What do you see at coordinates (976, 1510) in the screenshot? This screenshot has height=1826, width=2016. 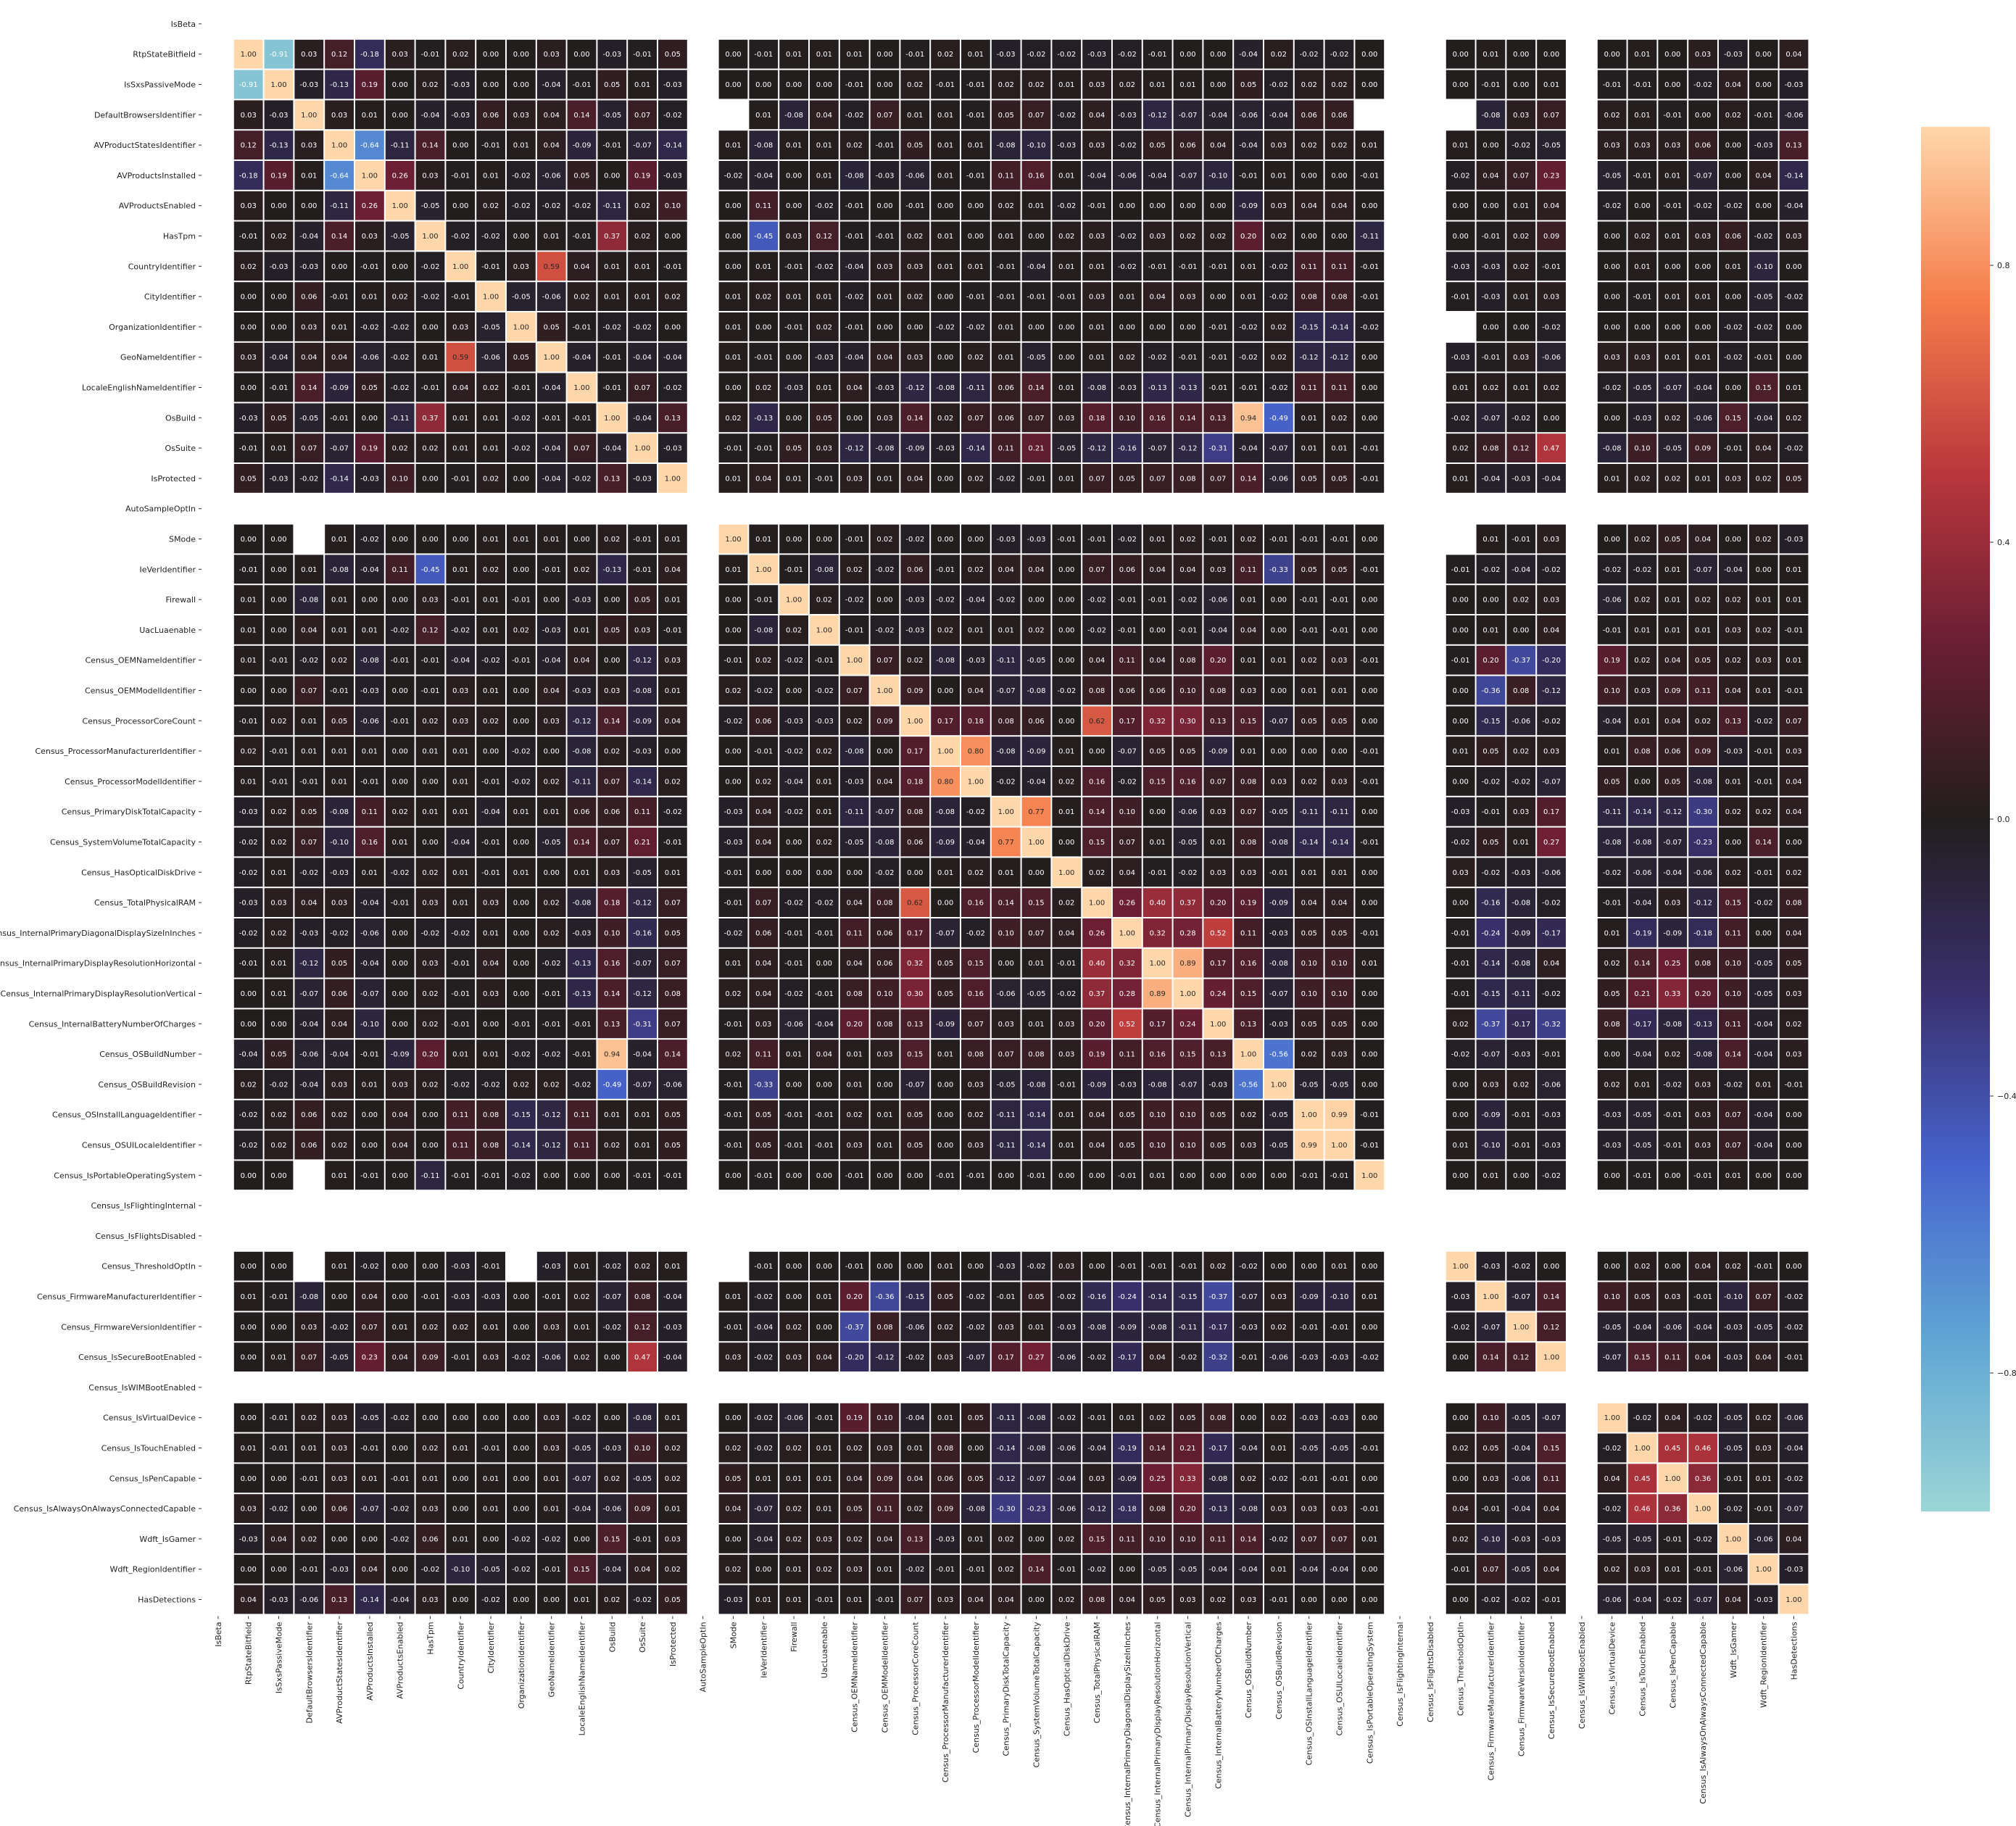 I see `cell-value-label: -0.08` at bounding box center [976, 1510].